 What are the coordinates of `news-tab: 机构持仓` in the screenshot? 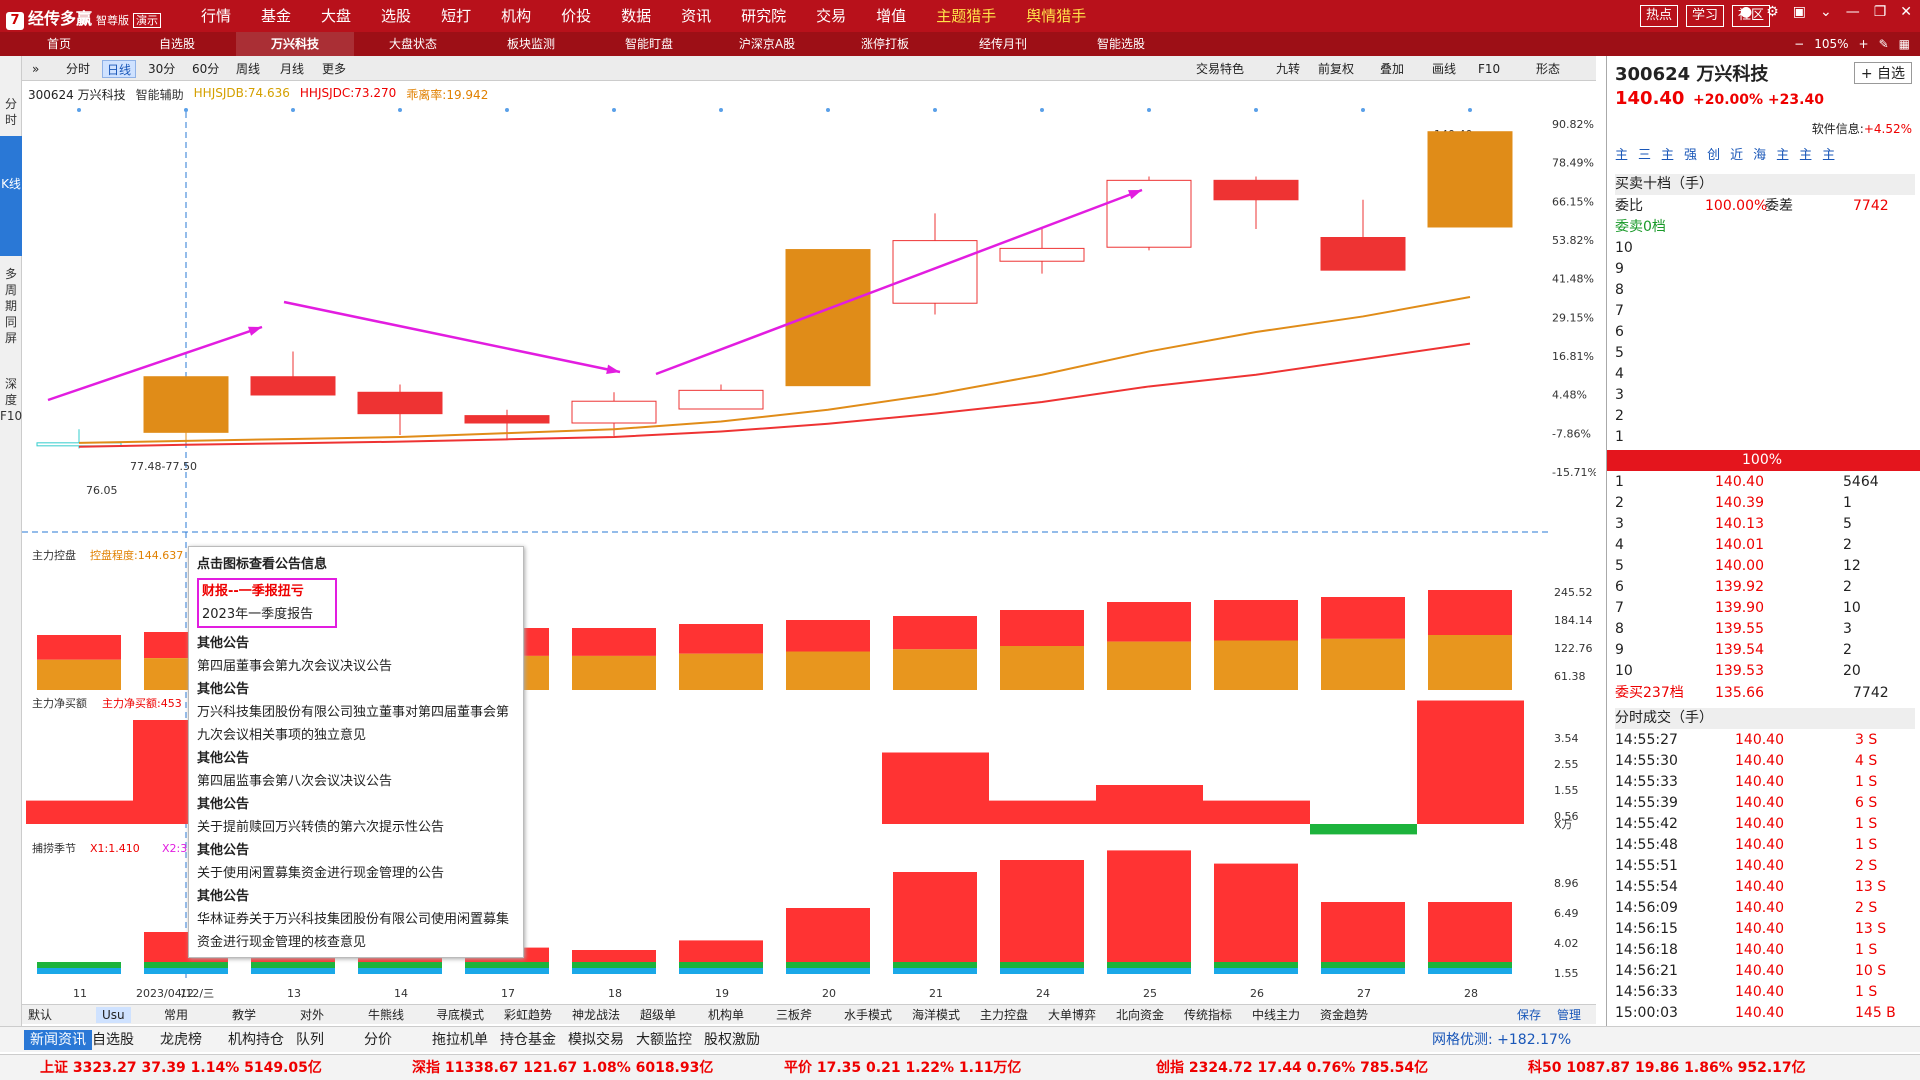 It's located at (256, 1040).